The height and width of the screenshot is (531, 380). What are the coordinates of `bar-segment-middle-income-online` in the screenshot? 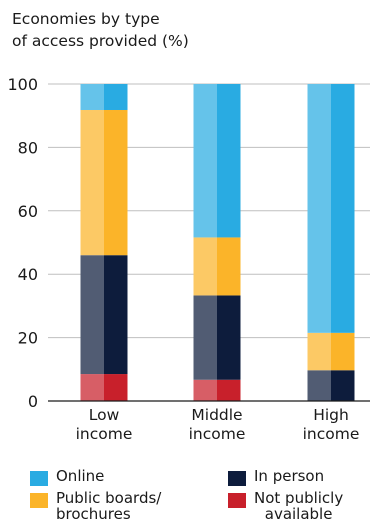 It's located at (229, 161).